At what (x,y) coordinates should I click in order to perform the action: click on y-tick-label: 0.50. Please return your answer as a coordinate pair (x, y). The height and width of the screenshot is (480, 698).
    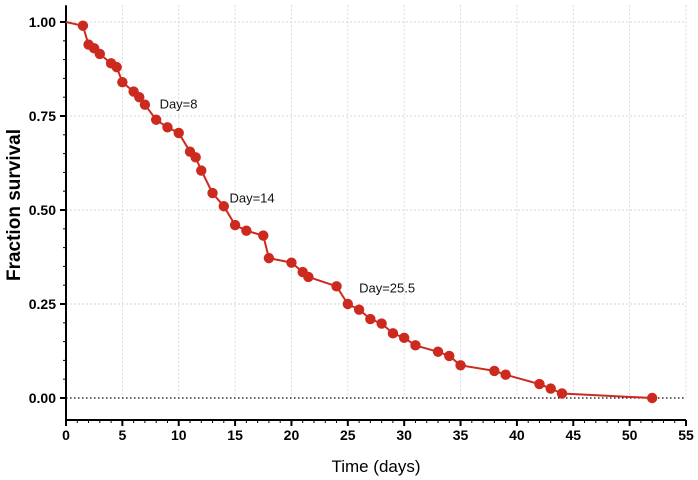
    Looking at the image, I should click on (42, 210).